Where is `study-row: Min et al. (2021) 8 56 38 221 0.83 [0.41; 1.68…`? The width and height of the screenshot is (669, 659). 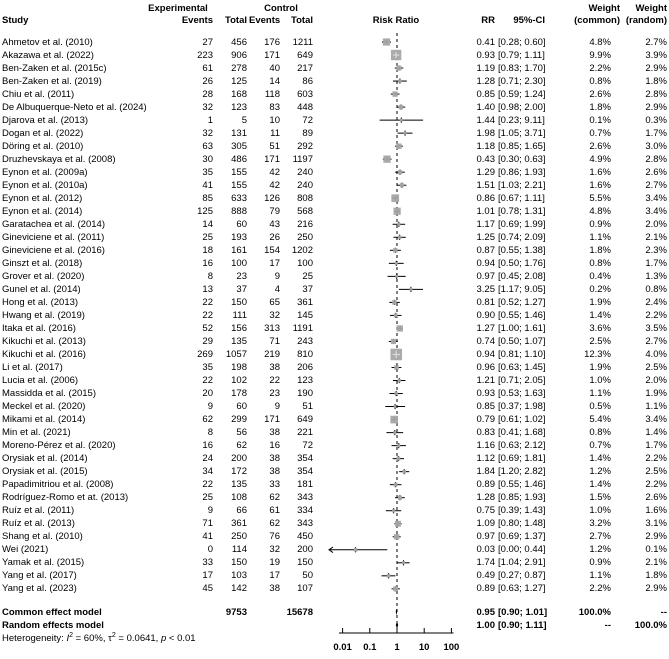
study-row: Min et al. (2021) 8 56 38 221 0.83 [0.41; 1.68… is located at coordinates (334, 432).